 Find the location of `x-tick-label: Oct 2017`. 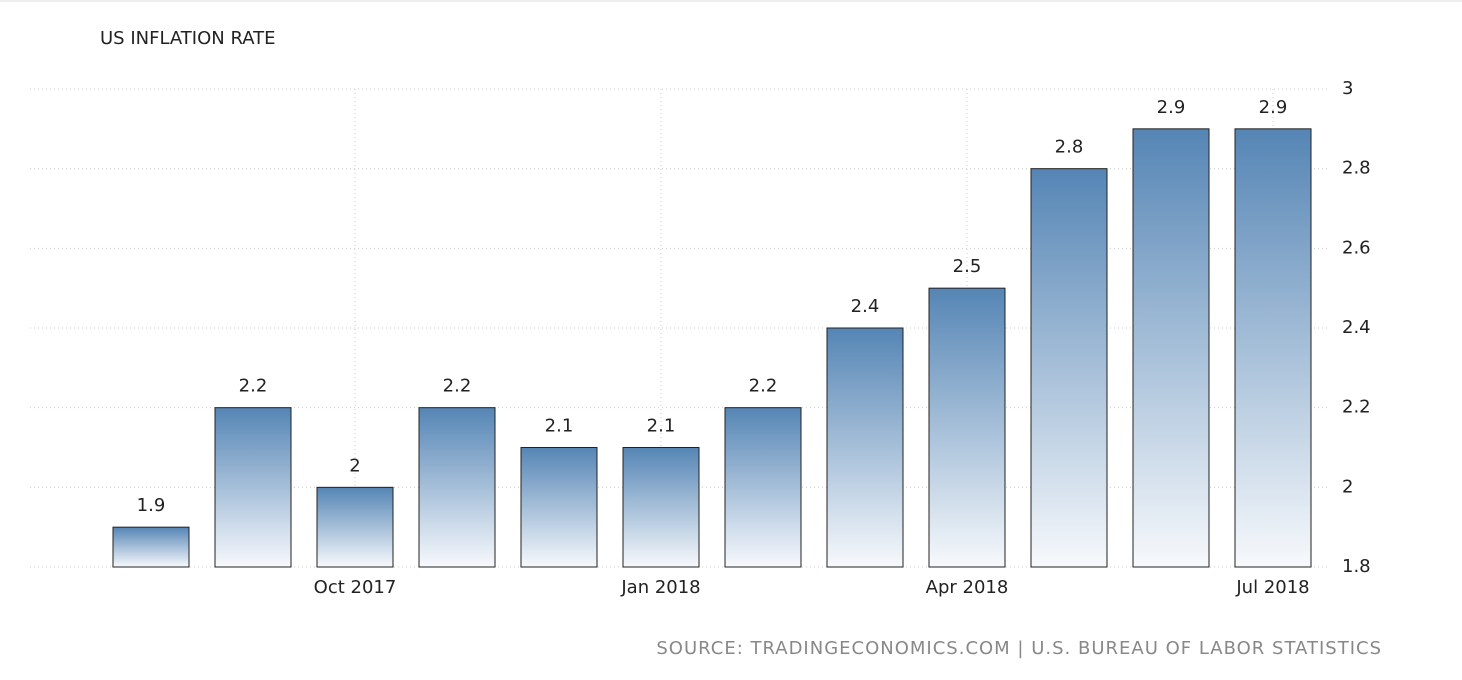

x-tick-label: Oct 2017 is located at coordinates (355, 587).